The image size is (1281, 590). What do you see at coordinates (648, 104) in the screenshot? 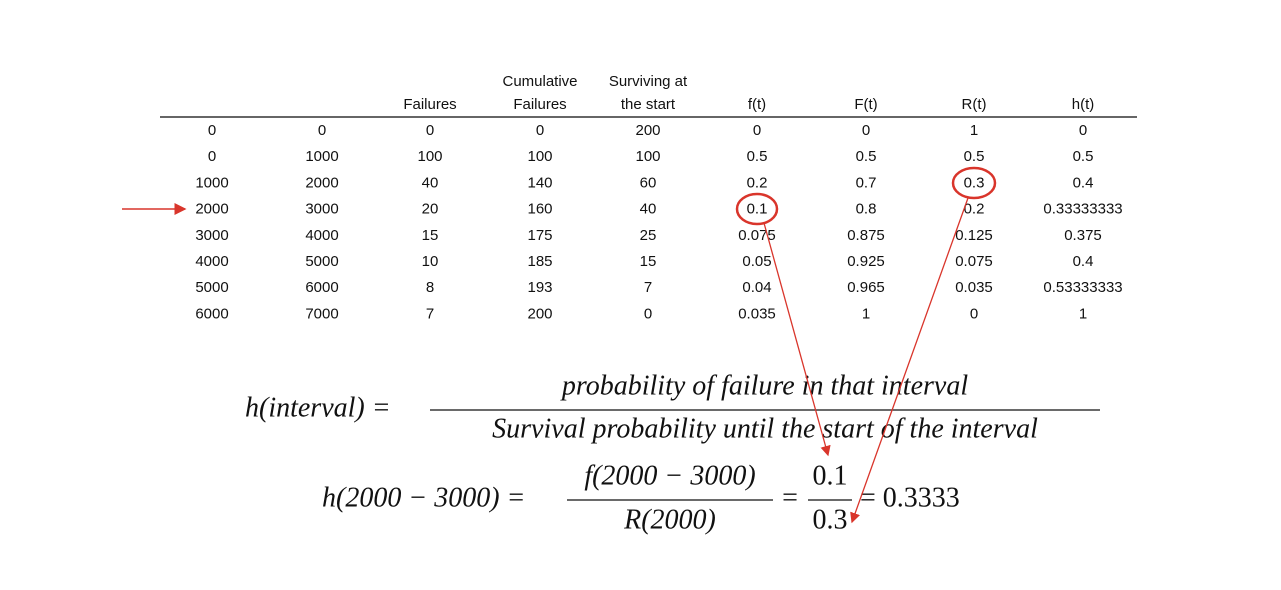
I see `column-header: the start` at bounding box center [648, 104].